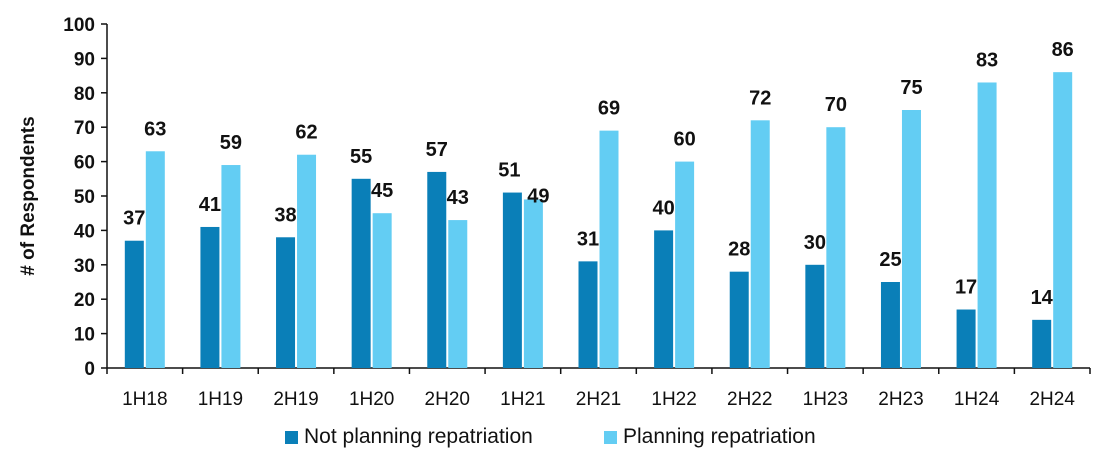  I want to click on data-label: 63, so click(155, 129).